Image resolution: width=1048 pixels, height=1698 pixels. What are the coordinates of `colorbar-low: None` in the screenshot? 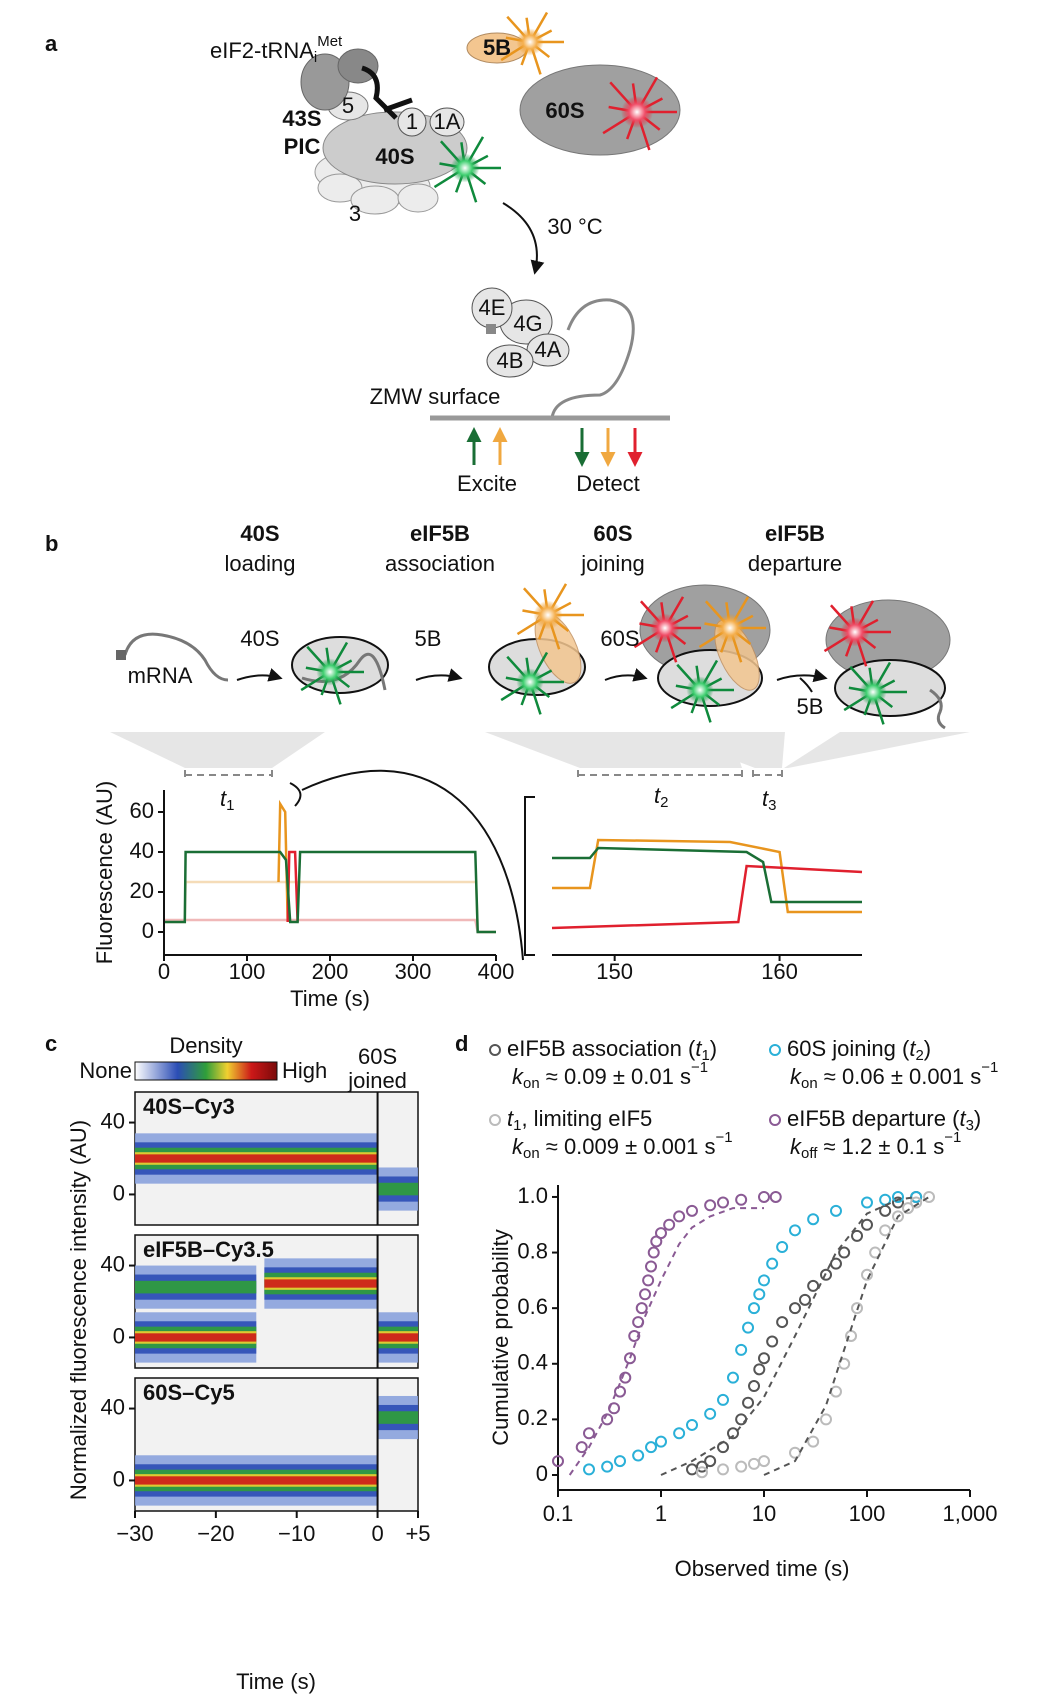 It's located at (105, 1070).